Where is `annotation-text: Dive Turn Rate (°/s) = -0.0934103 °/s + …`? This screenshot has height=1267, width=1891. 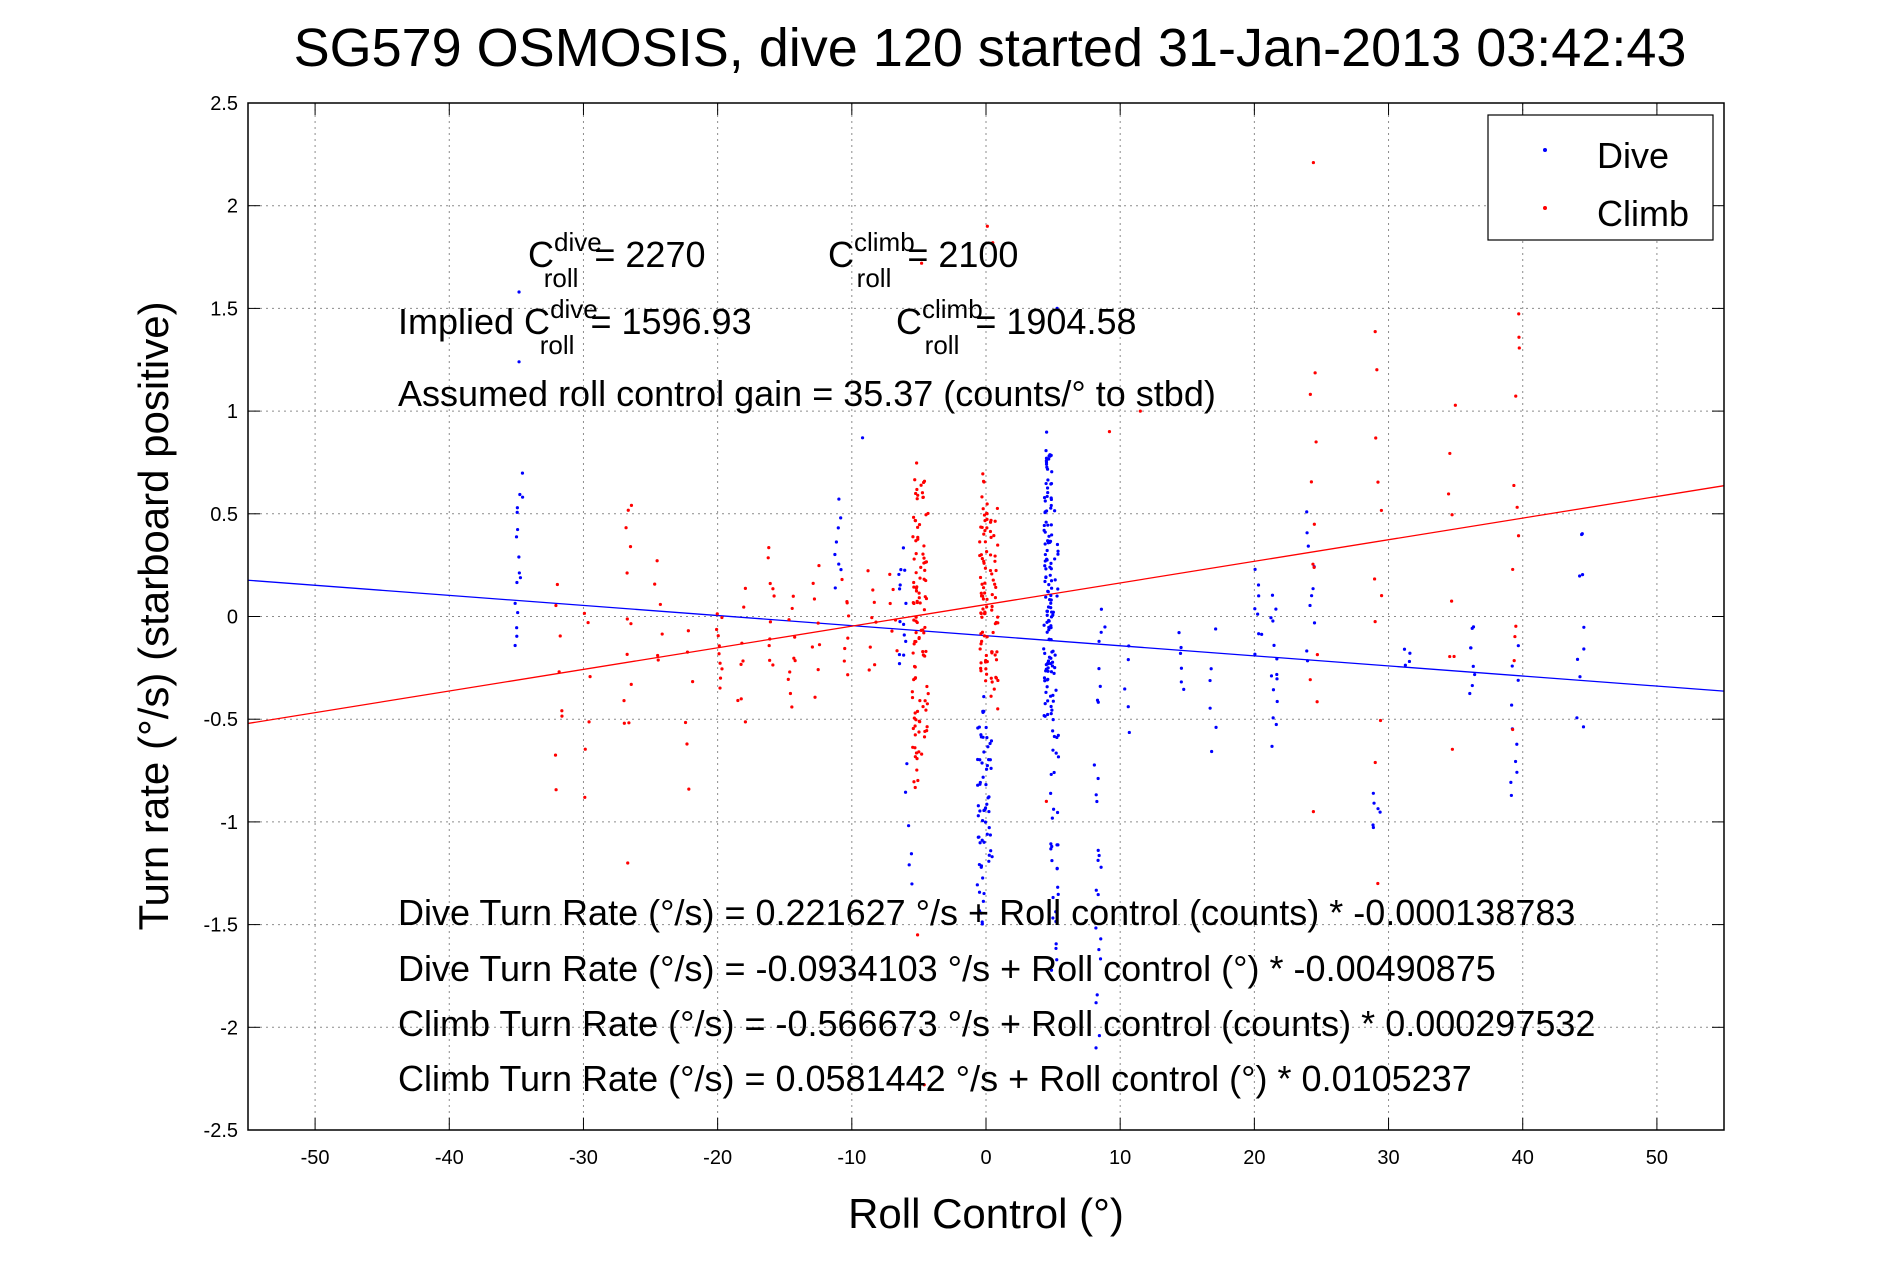 annotation-text: Dive Turn Rate (°/s) = -0.0934103 °/s + … is located at coordinates (947, 968).